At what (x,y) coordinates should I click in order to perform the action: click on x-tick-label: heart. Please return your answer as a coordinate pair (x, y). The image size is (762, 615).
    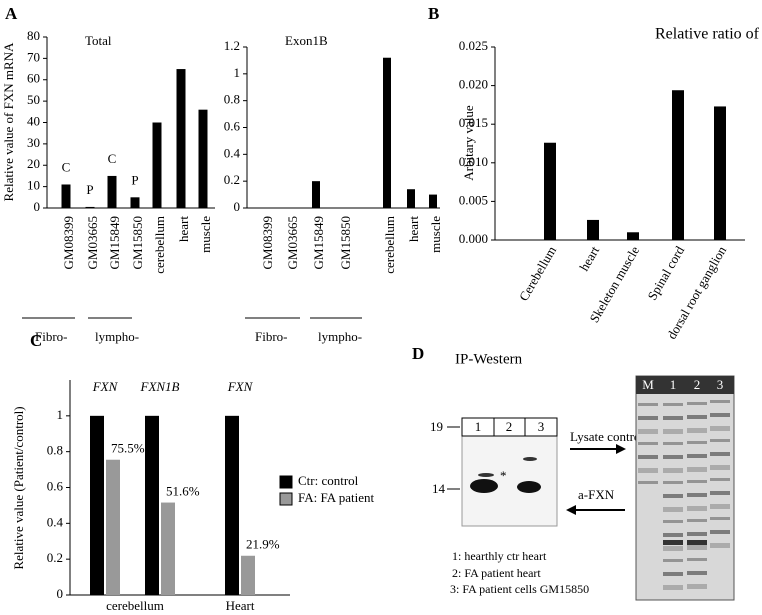
    Looking at the image, I should click on (589, 258).